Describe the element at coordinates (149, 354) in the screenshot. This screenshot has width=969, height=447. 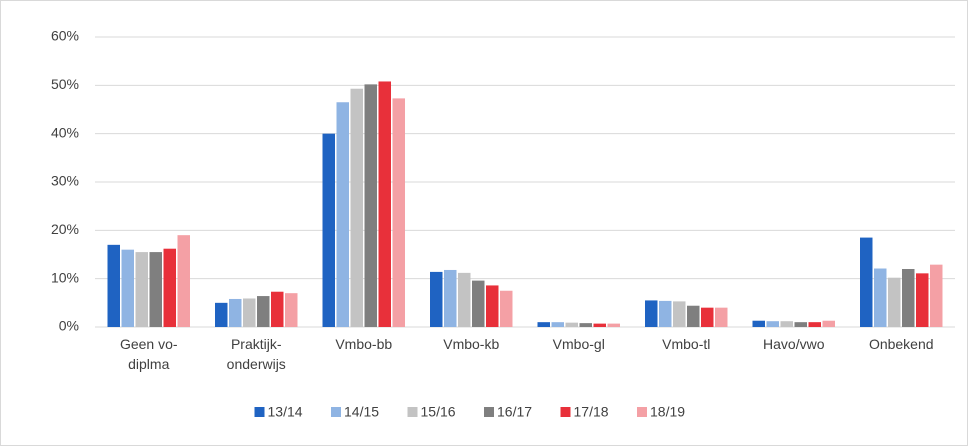
I see `x-tick-label: Geen vo-diplma` at that location.